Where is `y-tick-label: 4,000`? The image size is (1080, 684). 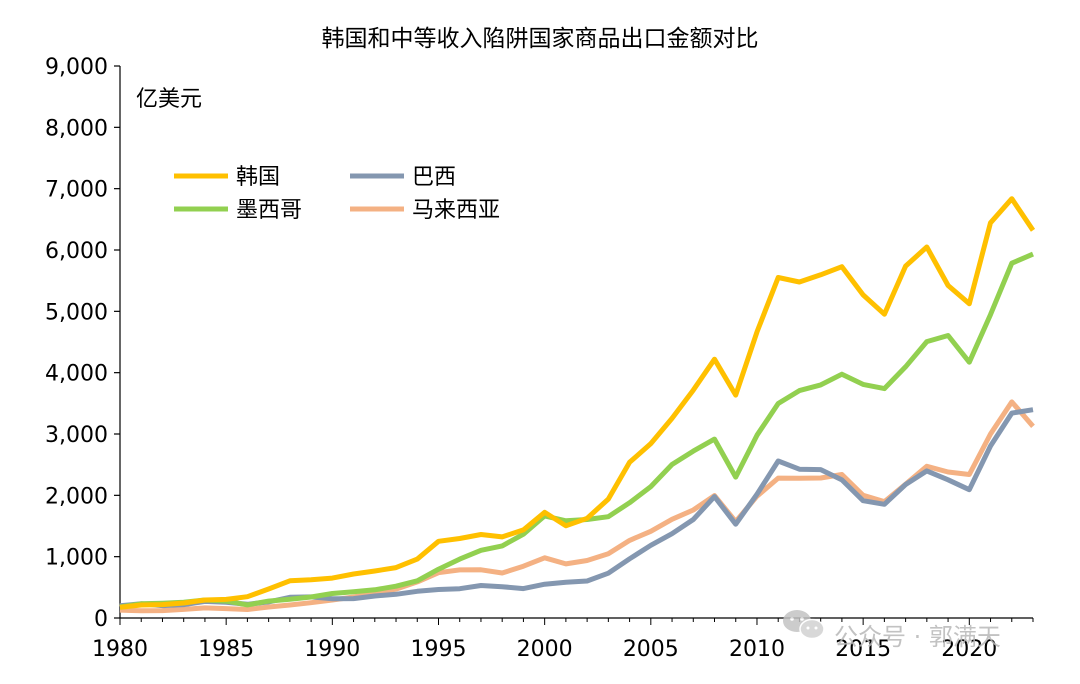
y-tick-label: 4,000 is located at coordinates (76, 374).